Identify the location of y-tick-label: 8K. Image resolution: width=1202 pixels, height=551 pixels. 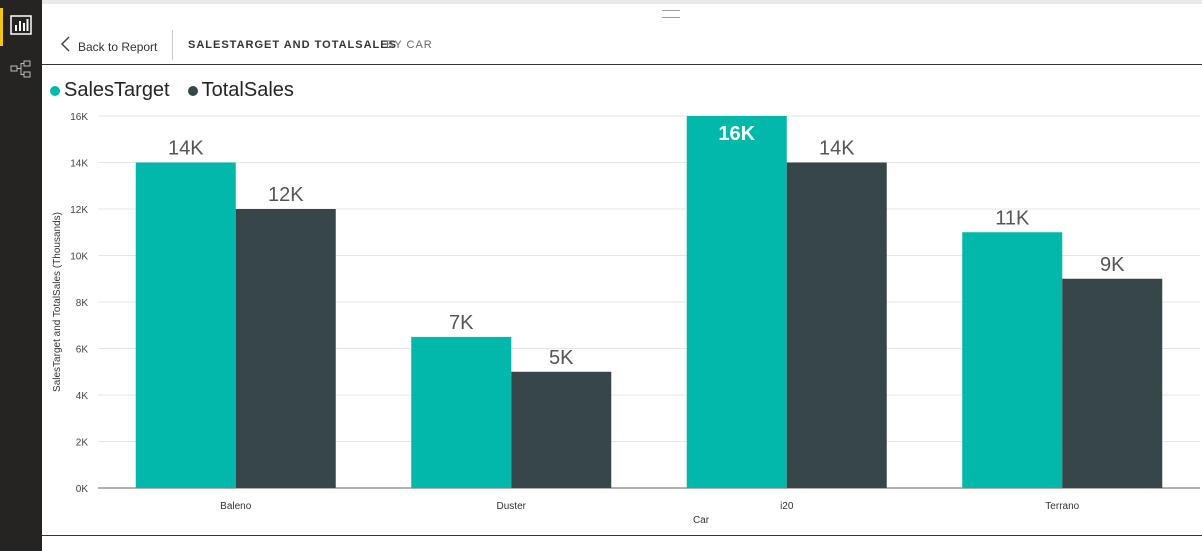
(82, 303).